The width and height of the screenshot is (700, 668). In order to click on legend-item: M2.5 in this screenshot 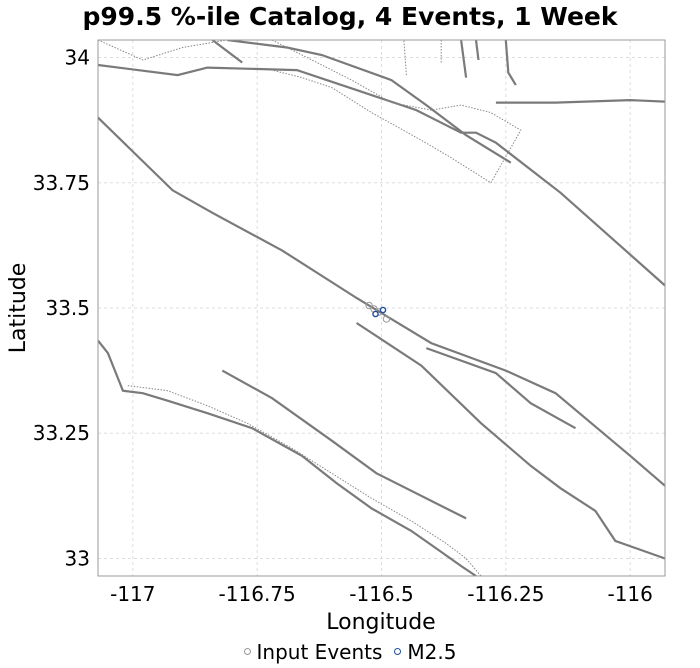, I will do `click(425, 652)`.